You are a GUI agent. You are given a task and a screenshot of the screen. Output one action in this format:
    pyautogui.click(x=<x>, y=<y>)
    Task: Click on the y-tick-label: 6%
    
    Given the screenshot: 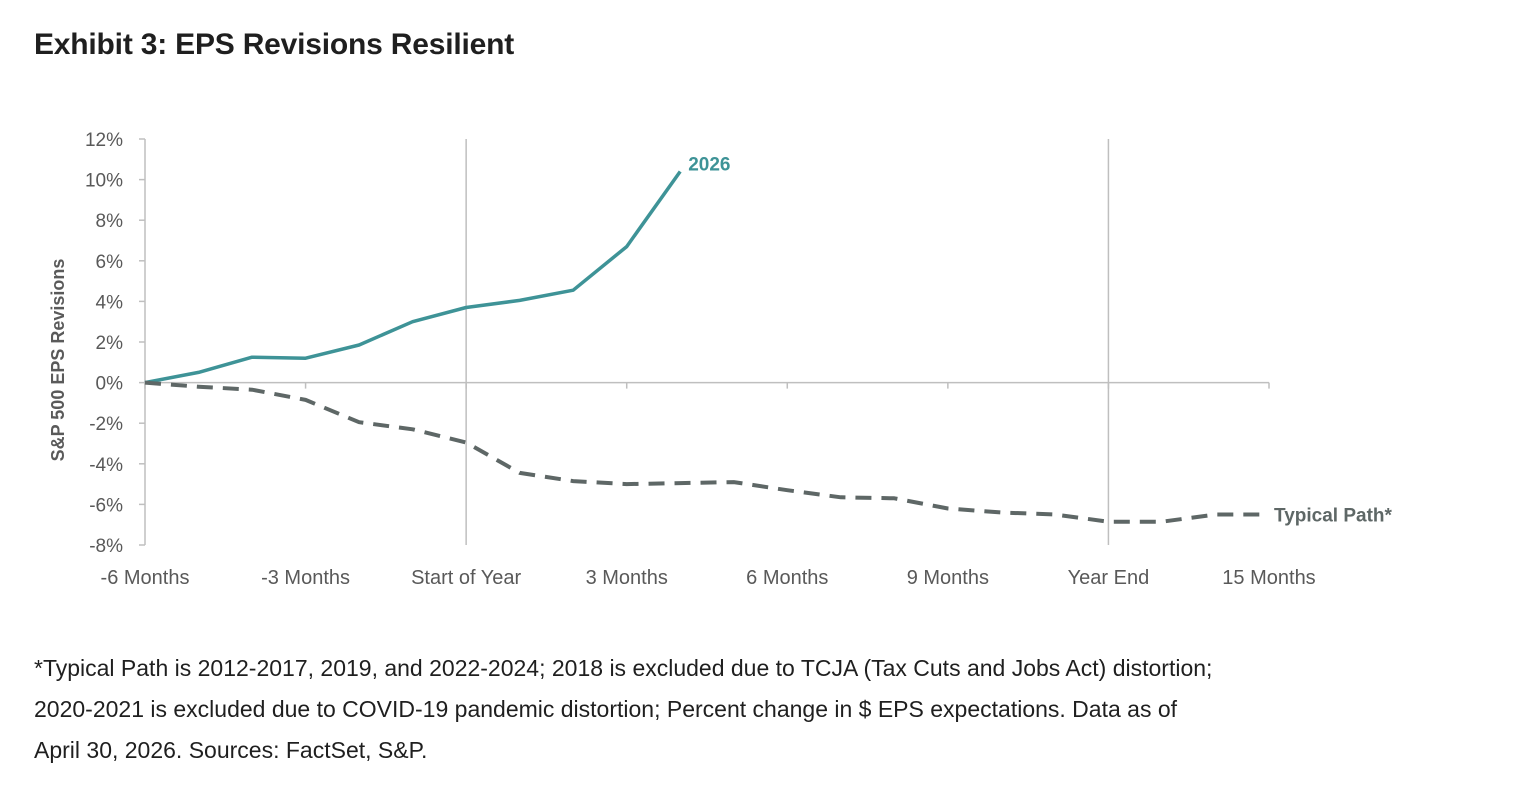 What is the action you would take?
    pyautogui.click(x=110, y=262)
    